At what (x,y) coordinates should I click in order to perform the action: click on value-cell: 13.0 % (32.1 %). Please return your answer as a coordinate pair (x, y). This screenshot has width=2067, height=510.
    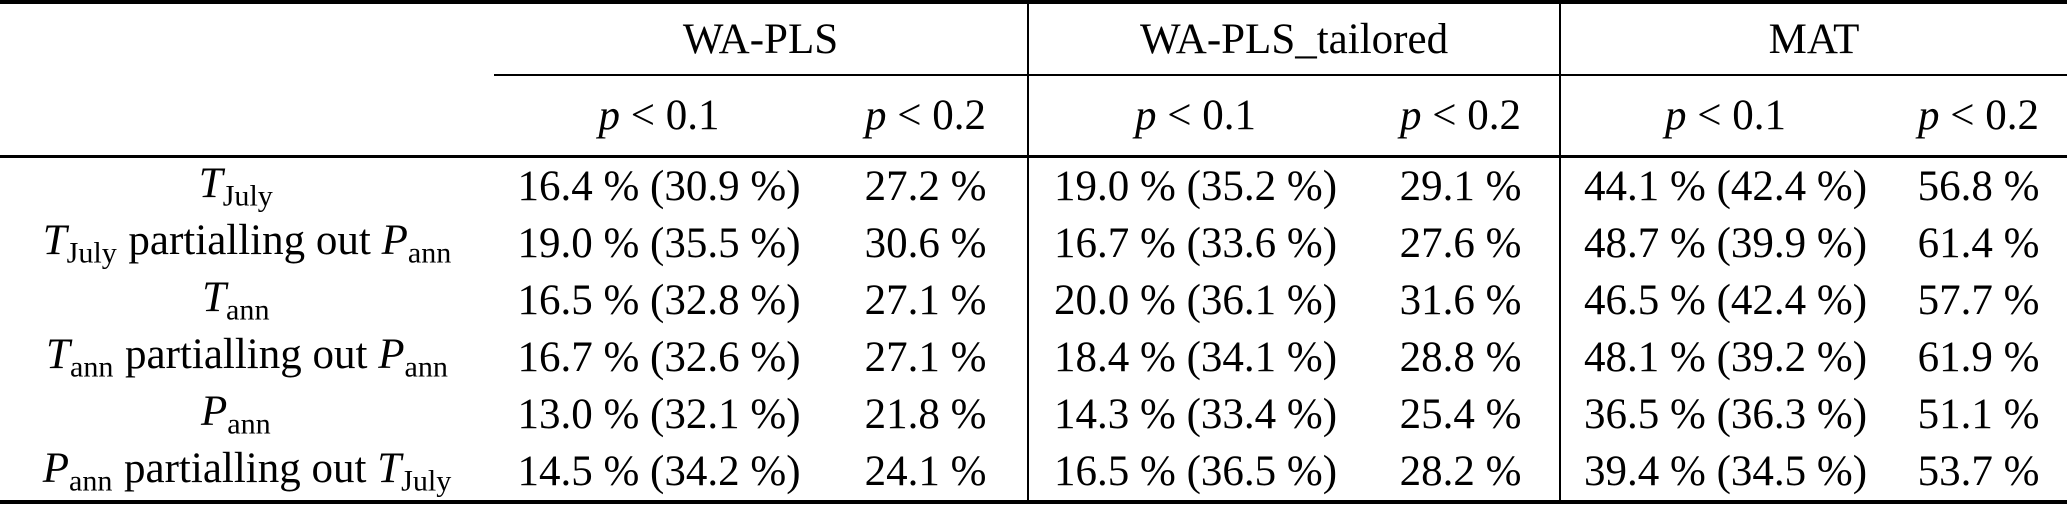
    Looking at the image, I should click on (659, 414).